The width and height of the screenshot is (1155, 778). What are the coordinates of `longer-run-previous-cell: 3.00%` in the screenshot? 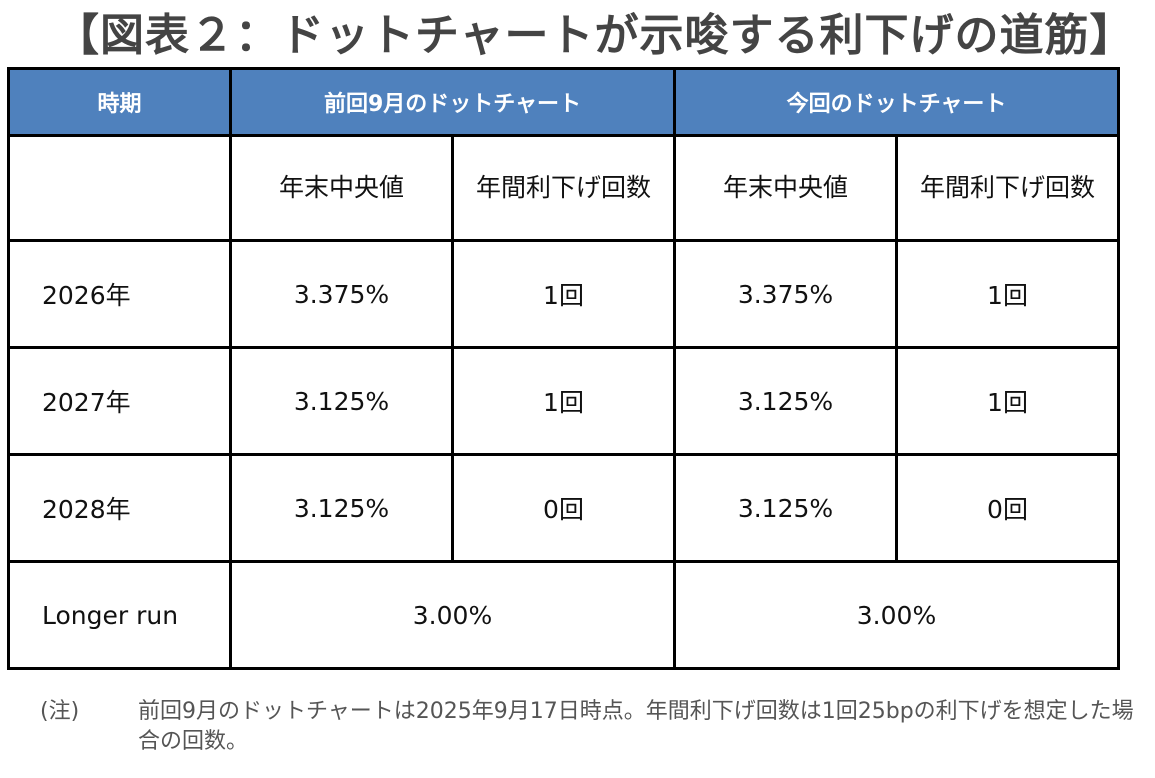 It's located at (452, 615).